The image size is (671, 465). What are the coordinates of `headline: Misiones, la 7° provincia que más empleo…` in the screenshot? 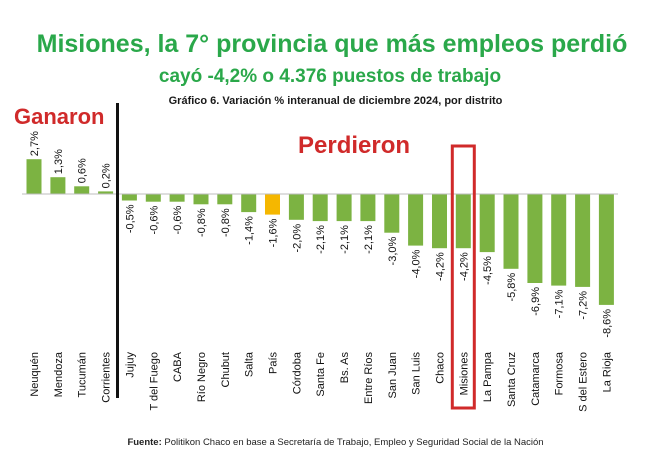 It's located at (332, 44).